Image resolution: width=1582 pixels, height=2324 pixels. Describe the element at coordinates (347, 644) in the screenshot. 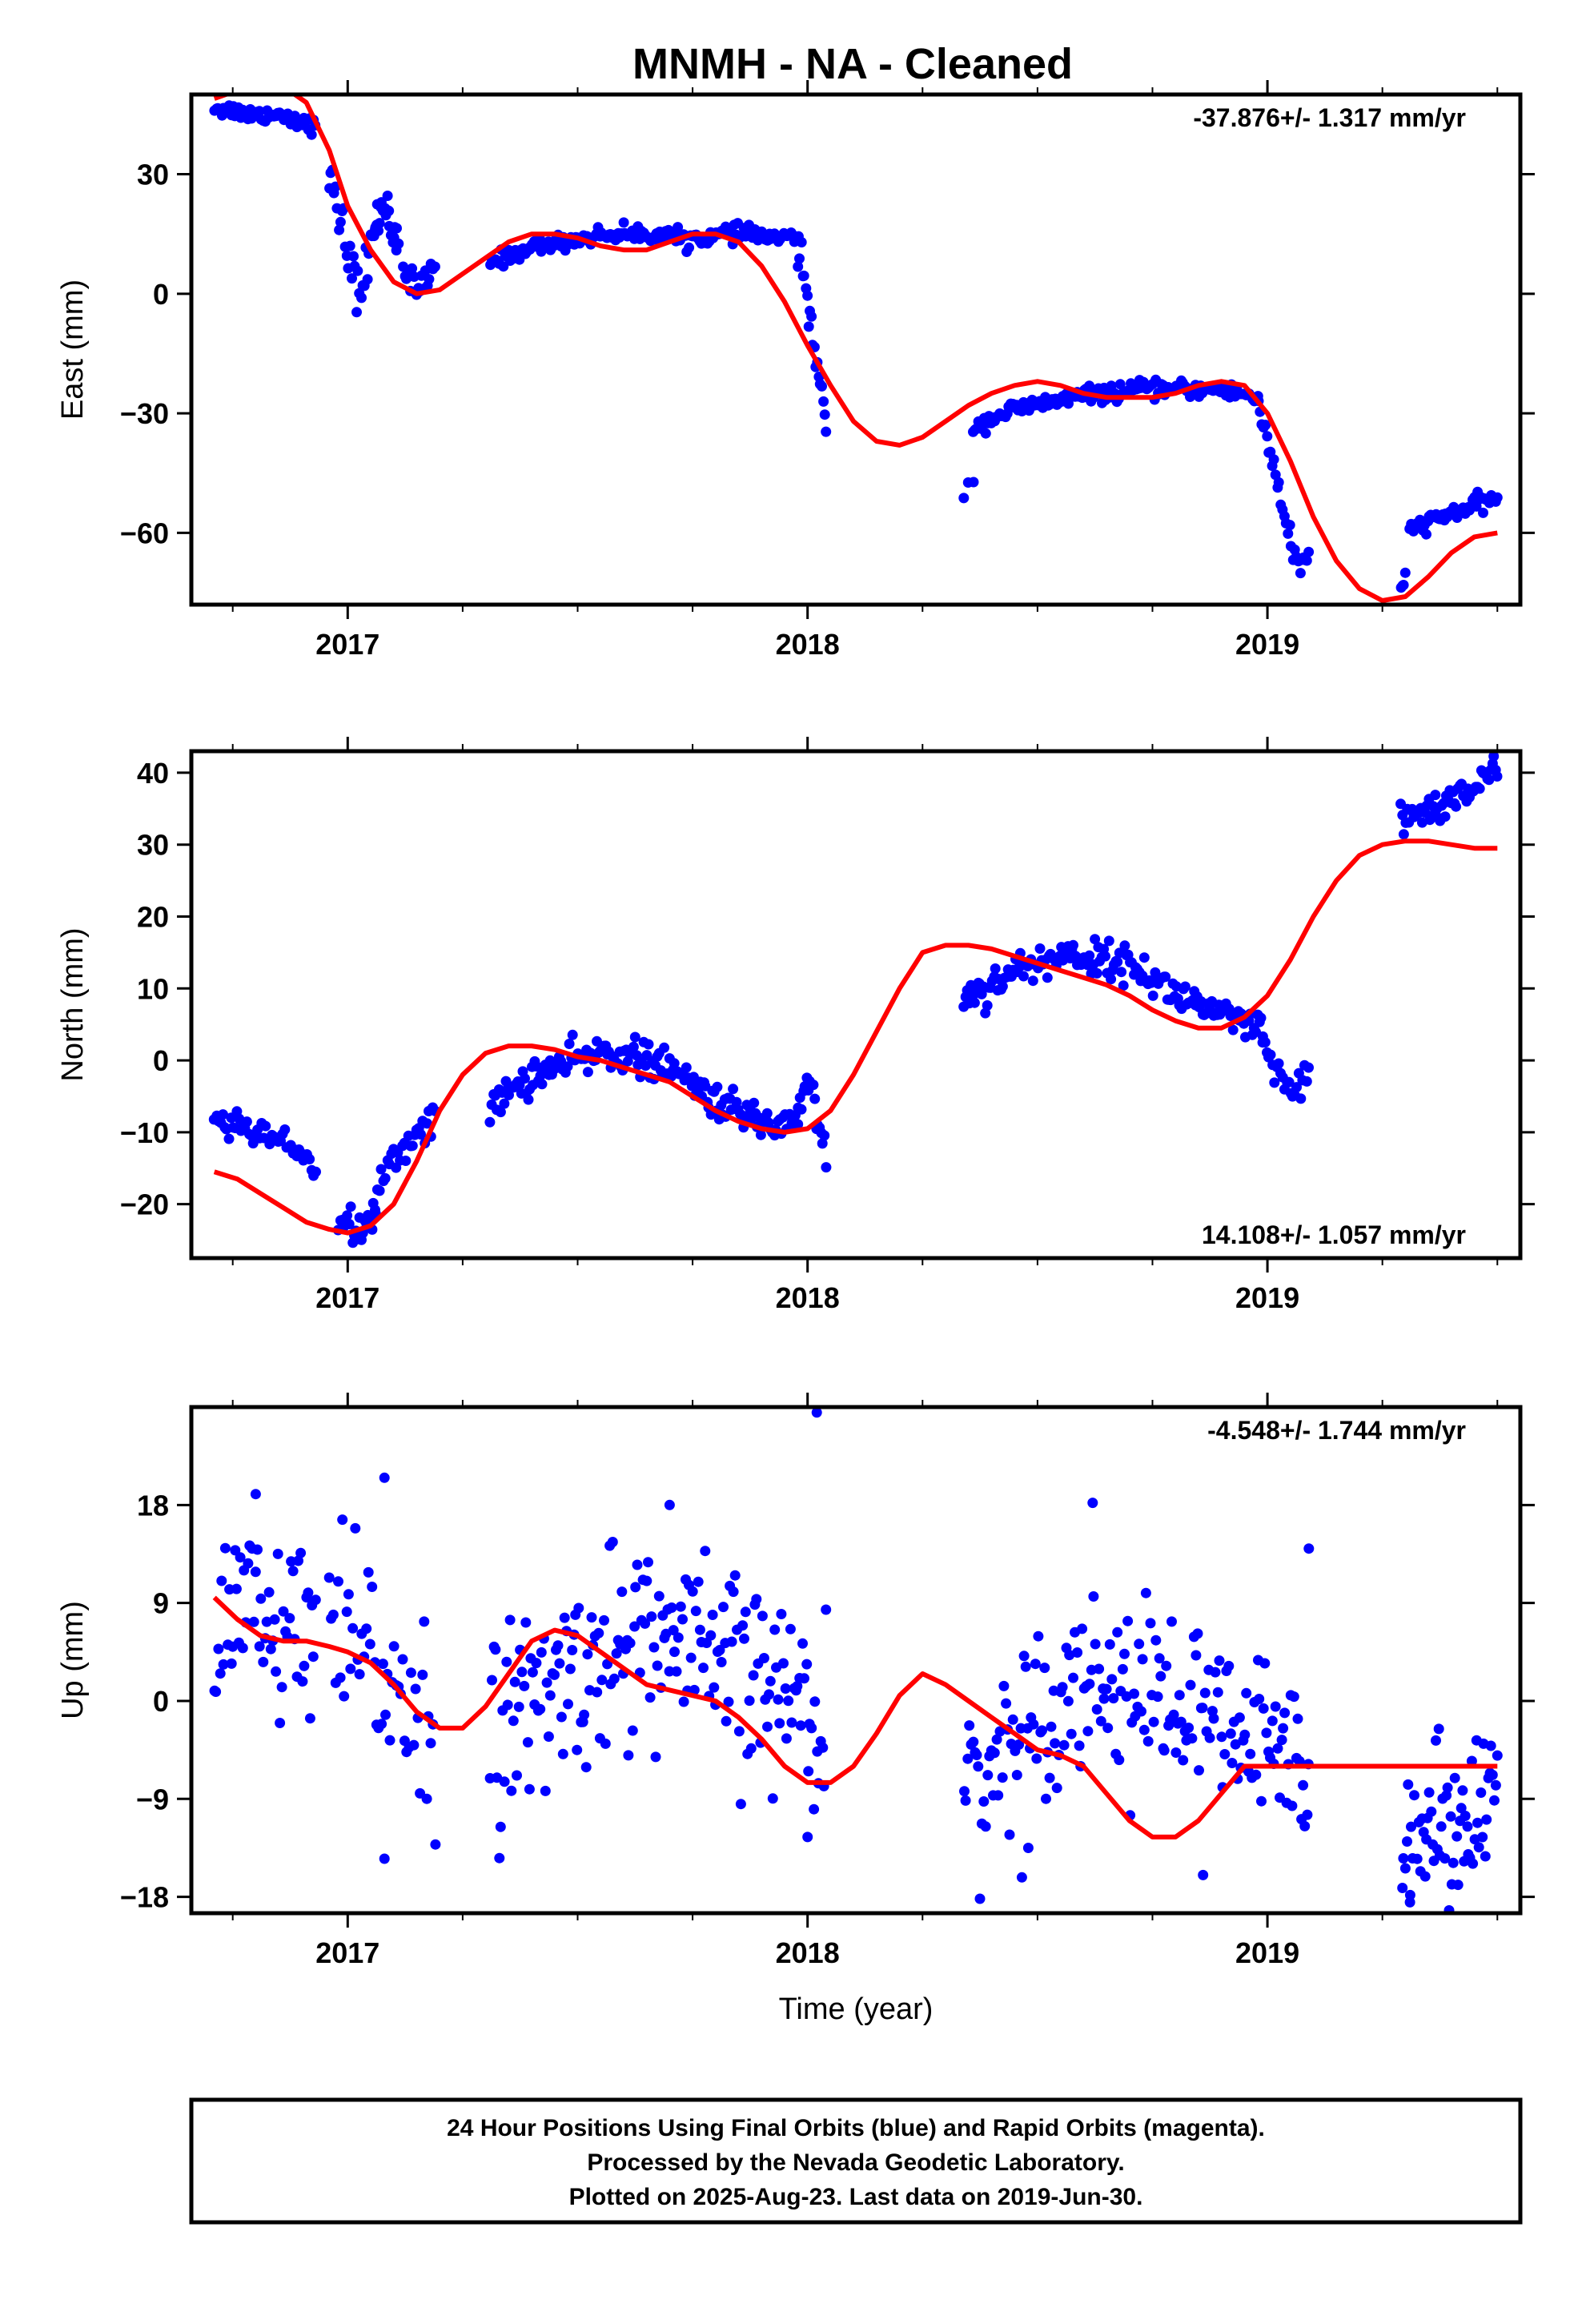

I see `east-x-tick-label-2017: 2017` at that location.